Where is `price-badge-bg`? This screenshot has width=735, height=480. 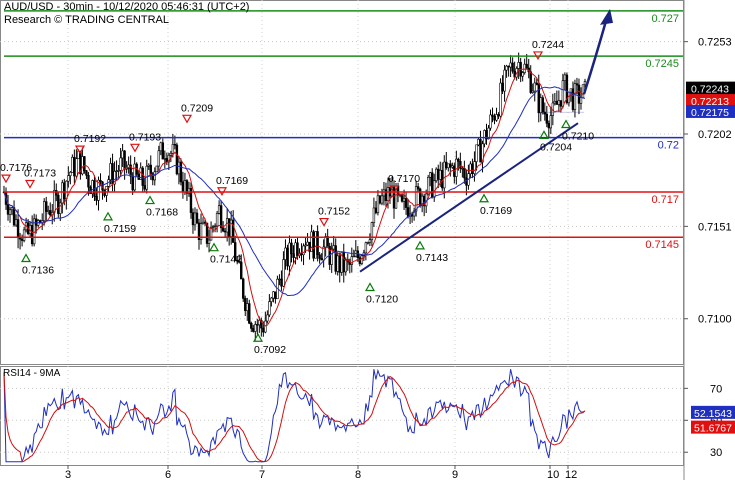
price-badge-bg is located at coordinates (710, 111).